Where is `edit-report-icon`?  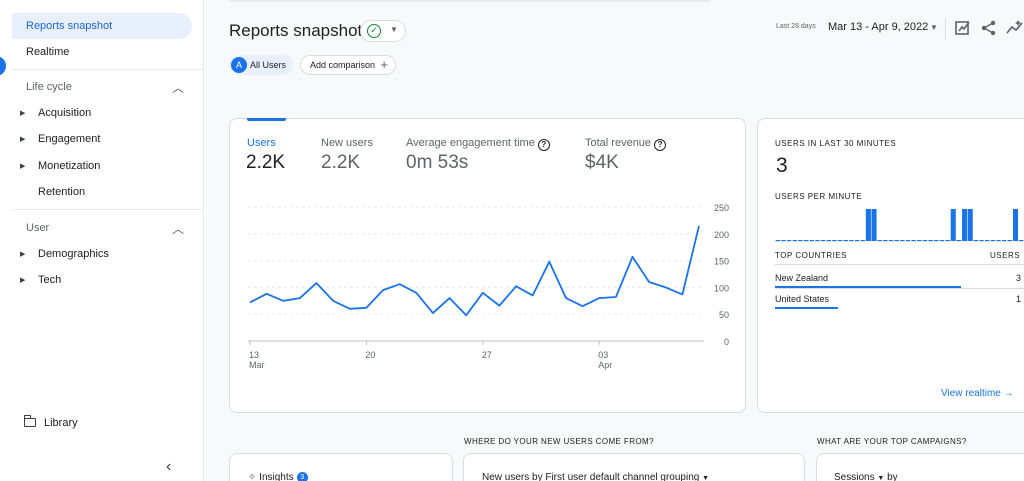
edit-report-icon is located at coordinates (963, 28).